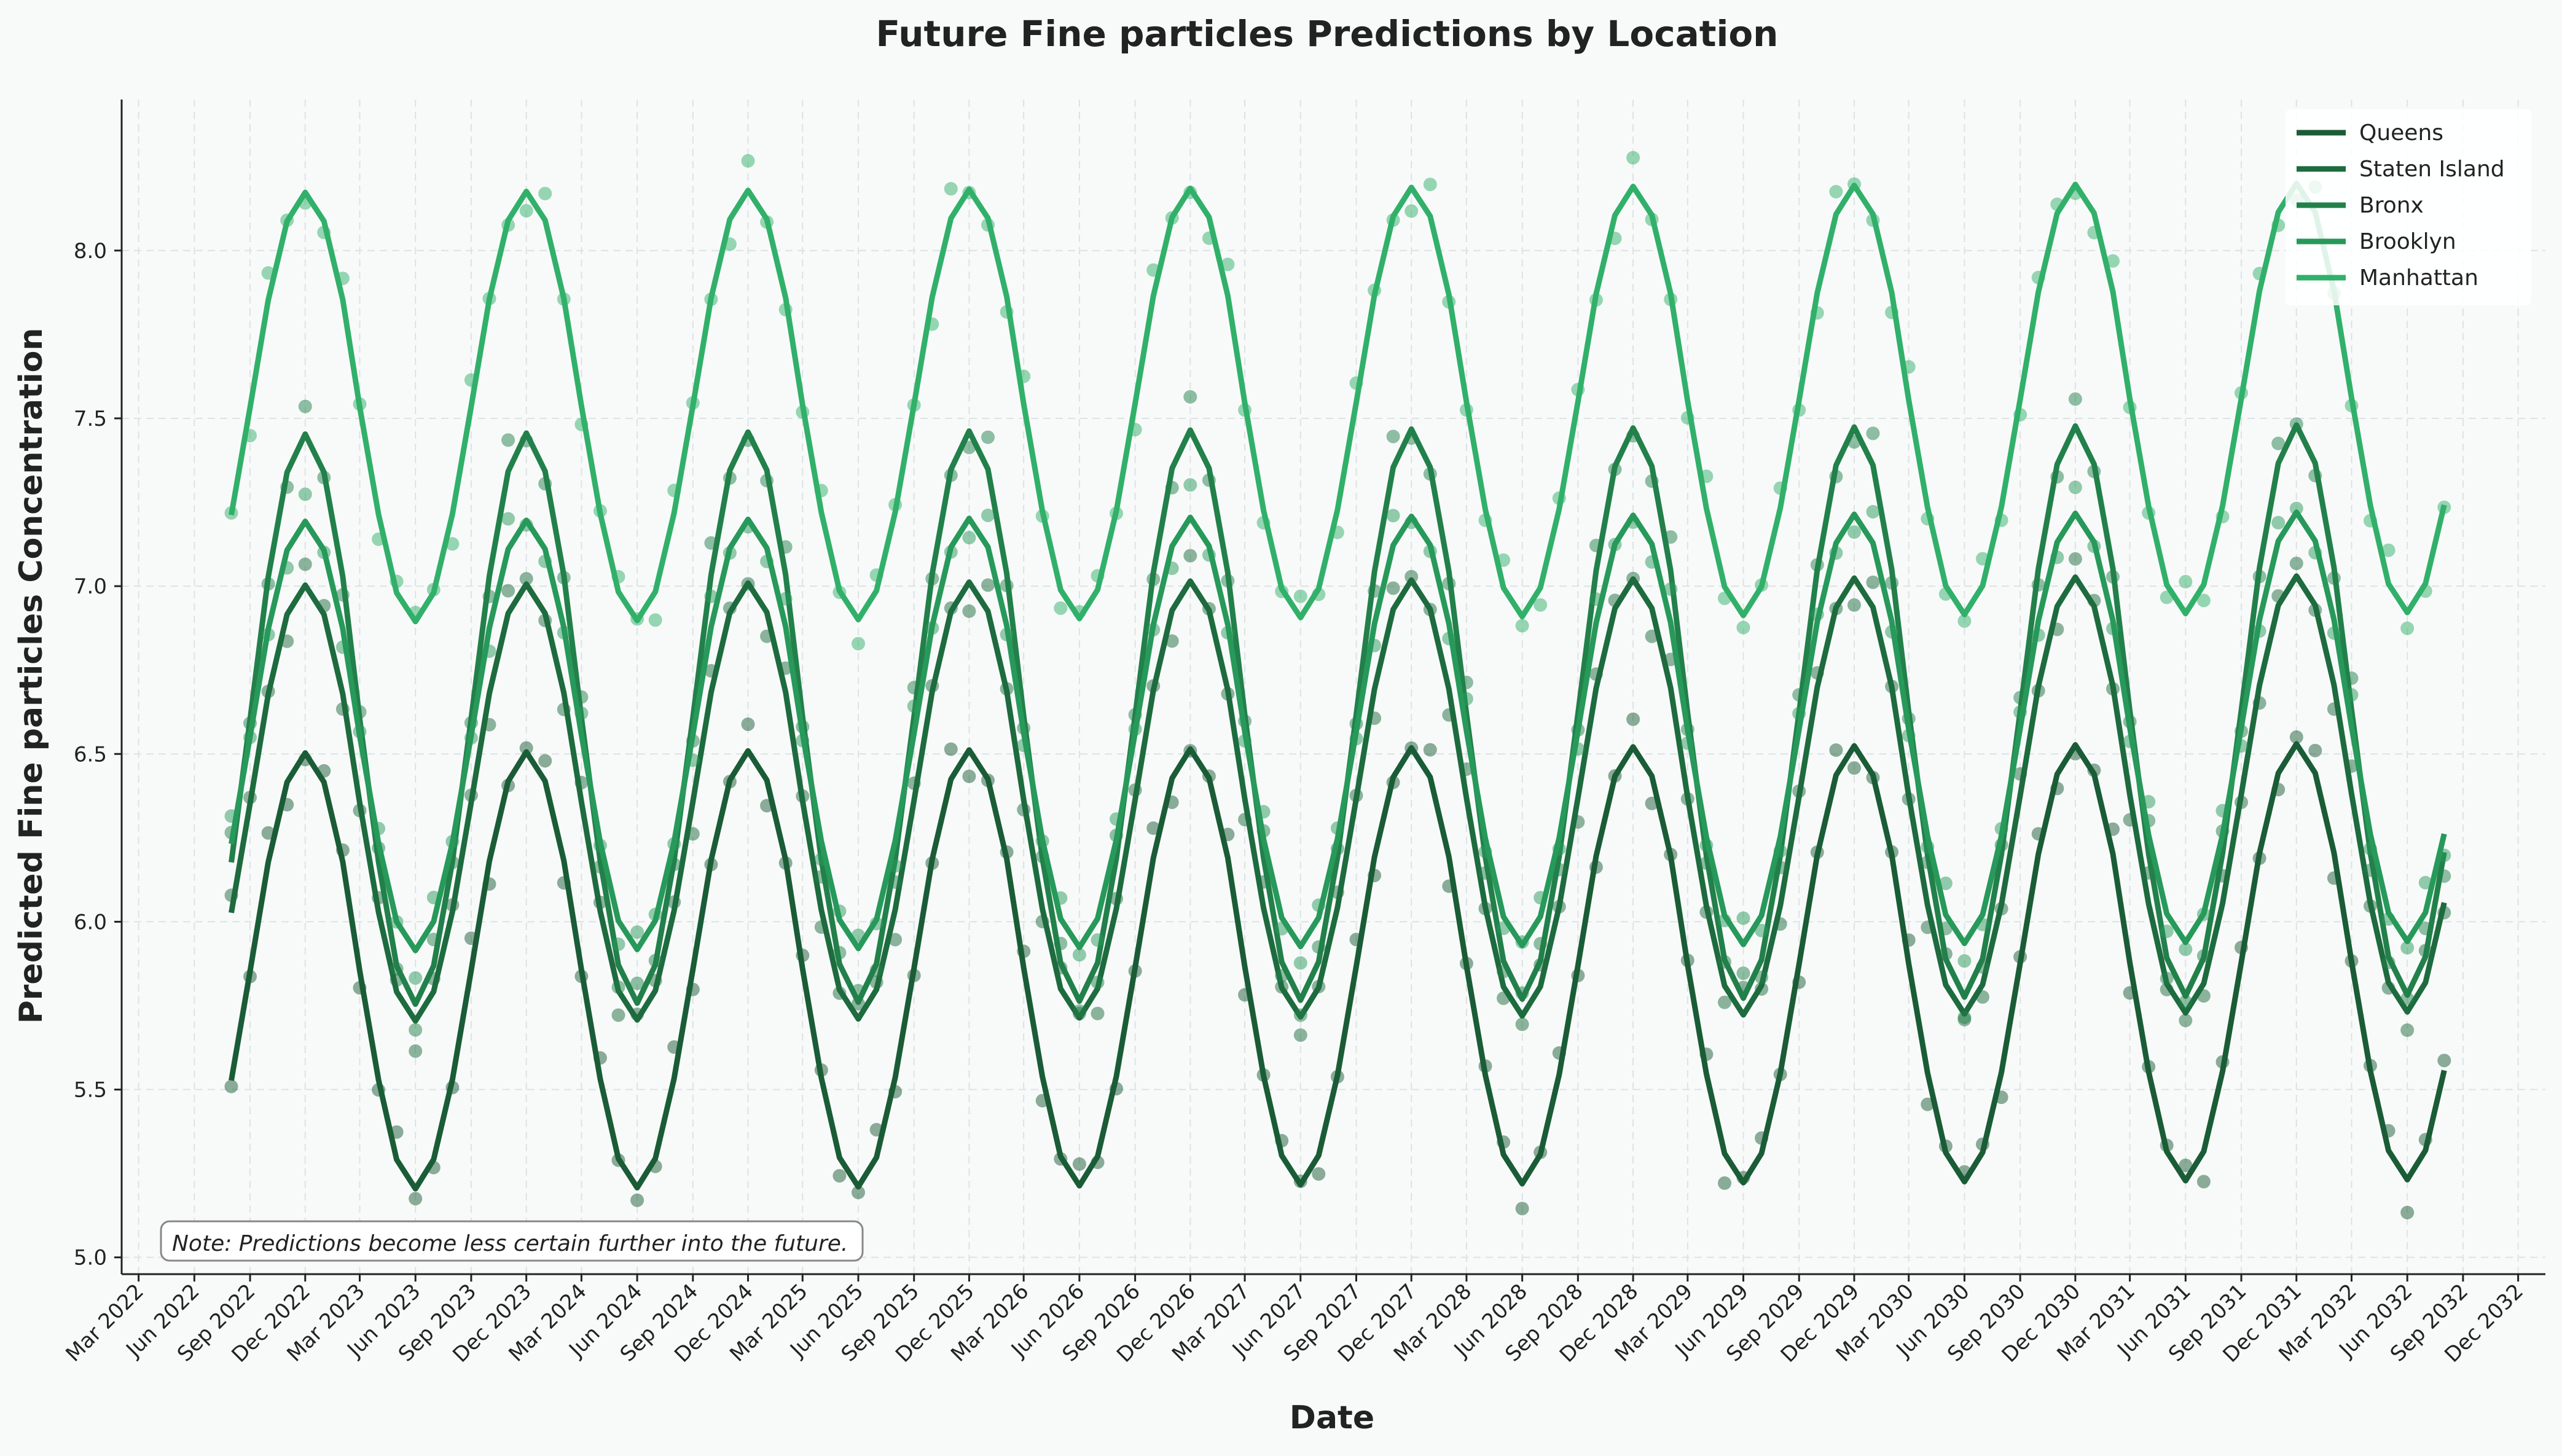 This screenshot has width=2562, height=1456. Describe the element at coordinates (2391, 205) in the screenshot. I see `legend-label: Bronx` at that location.